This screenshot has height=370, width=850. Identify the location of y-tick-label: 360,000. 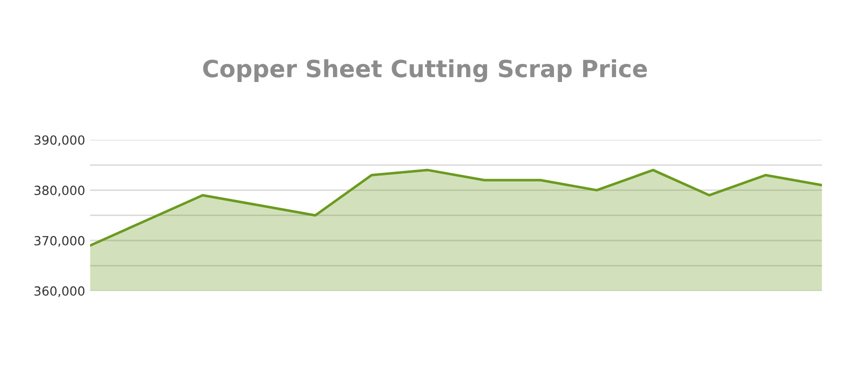
(59, 292).